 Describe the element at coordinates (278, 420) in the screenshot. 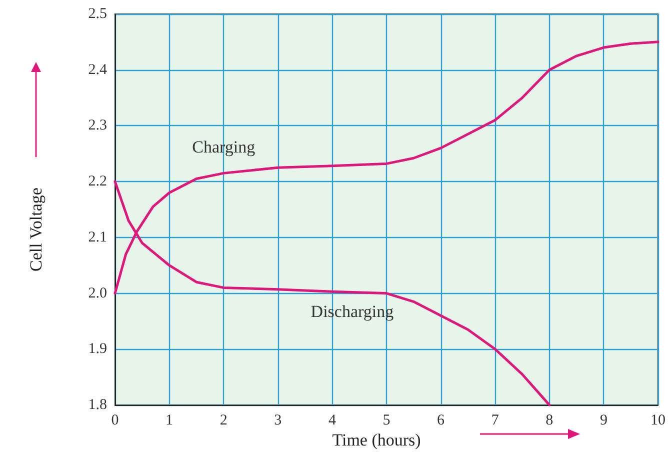

I see `x-tick-label: 3` at that location.